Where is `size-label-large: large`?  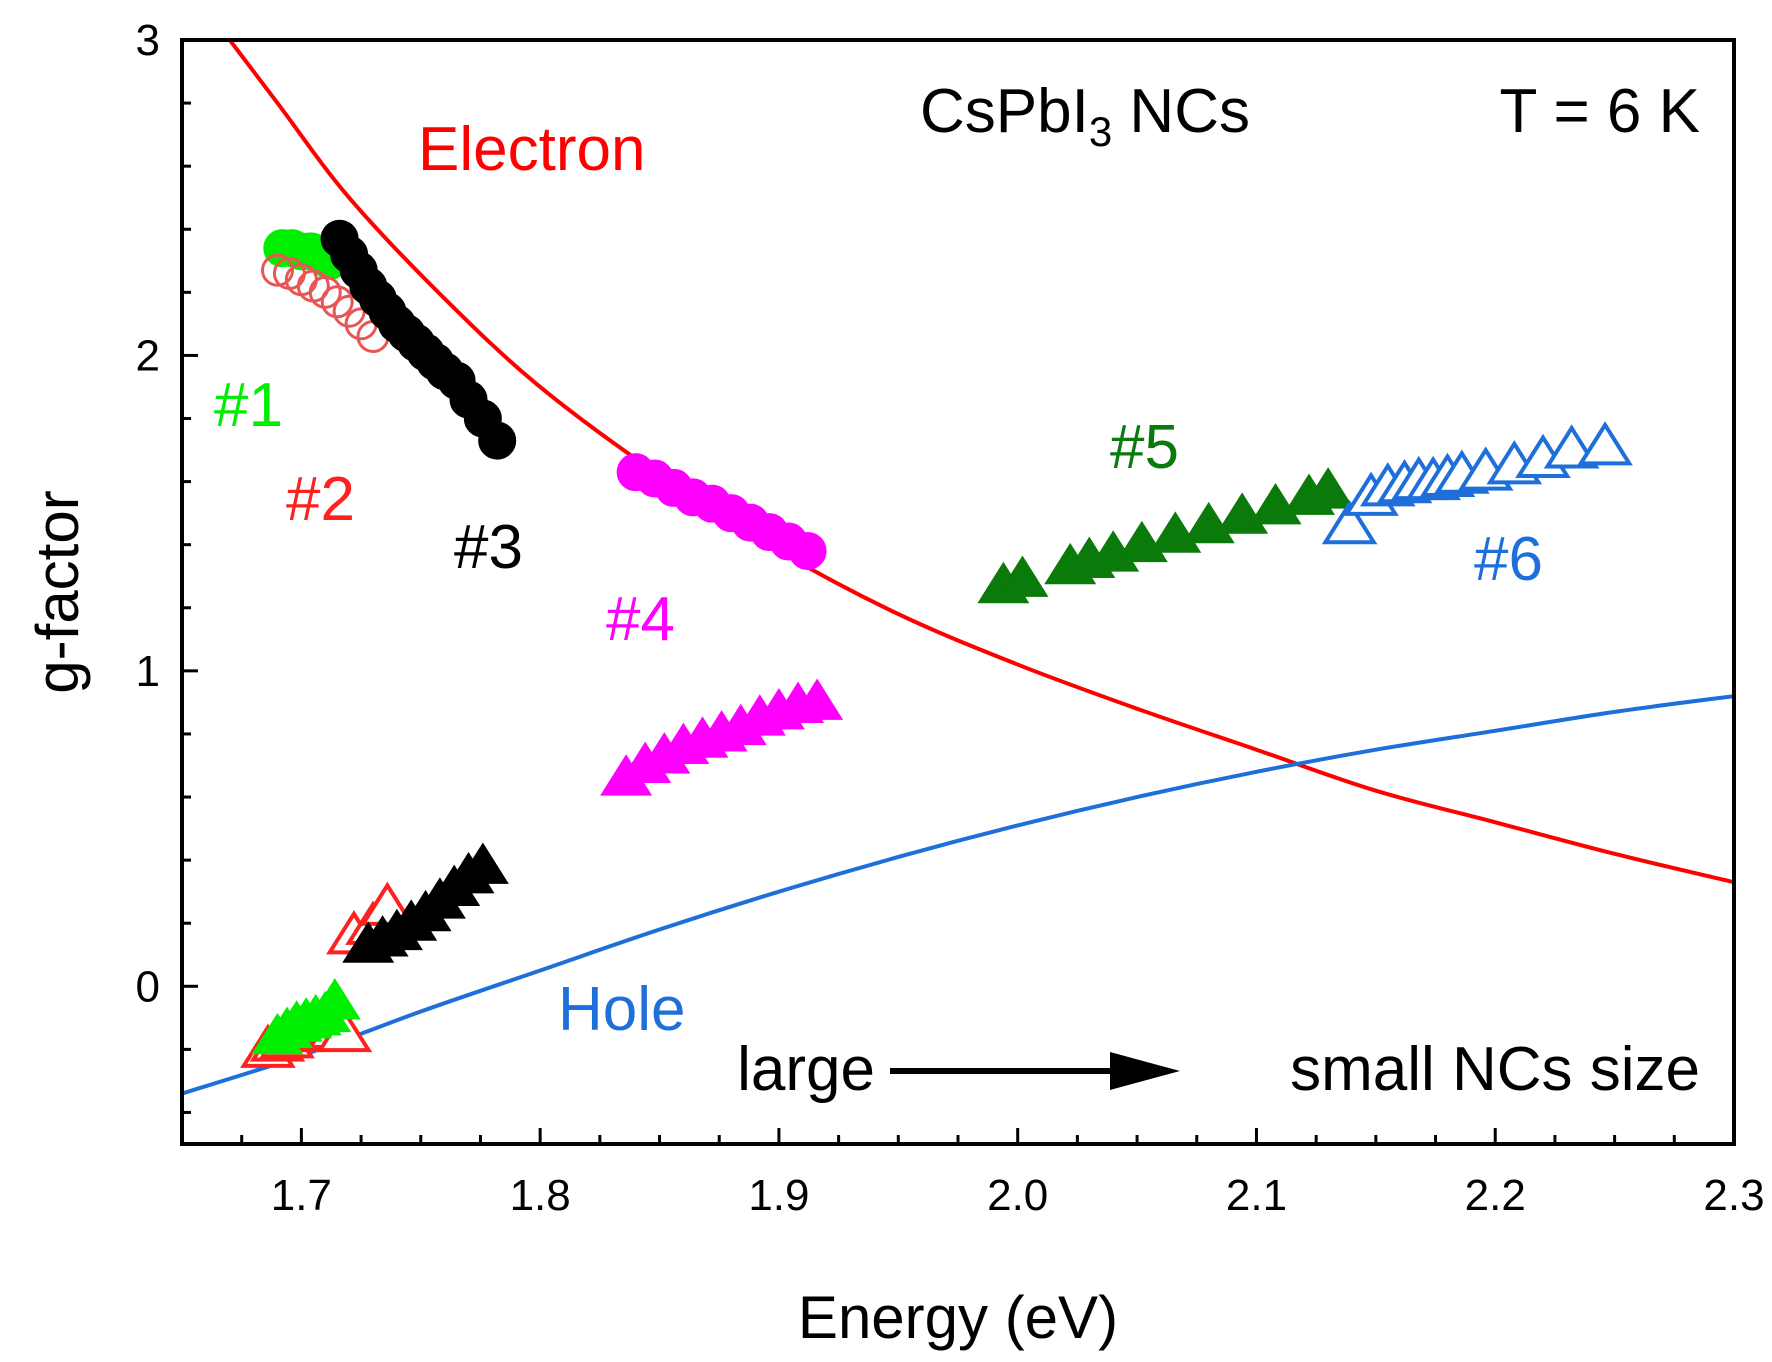 size-label-large: large is located at coordinates (806, 1069).